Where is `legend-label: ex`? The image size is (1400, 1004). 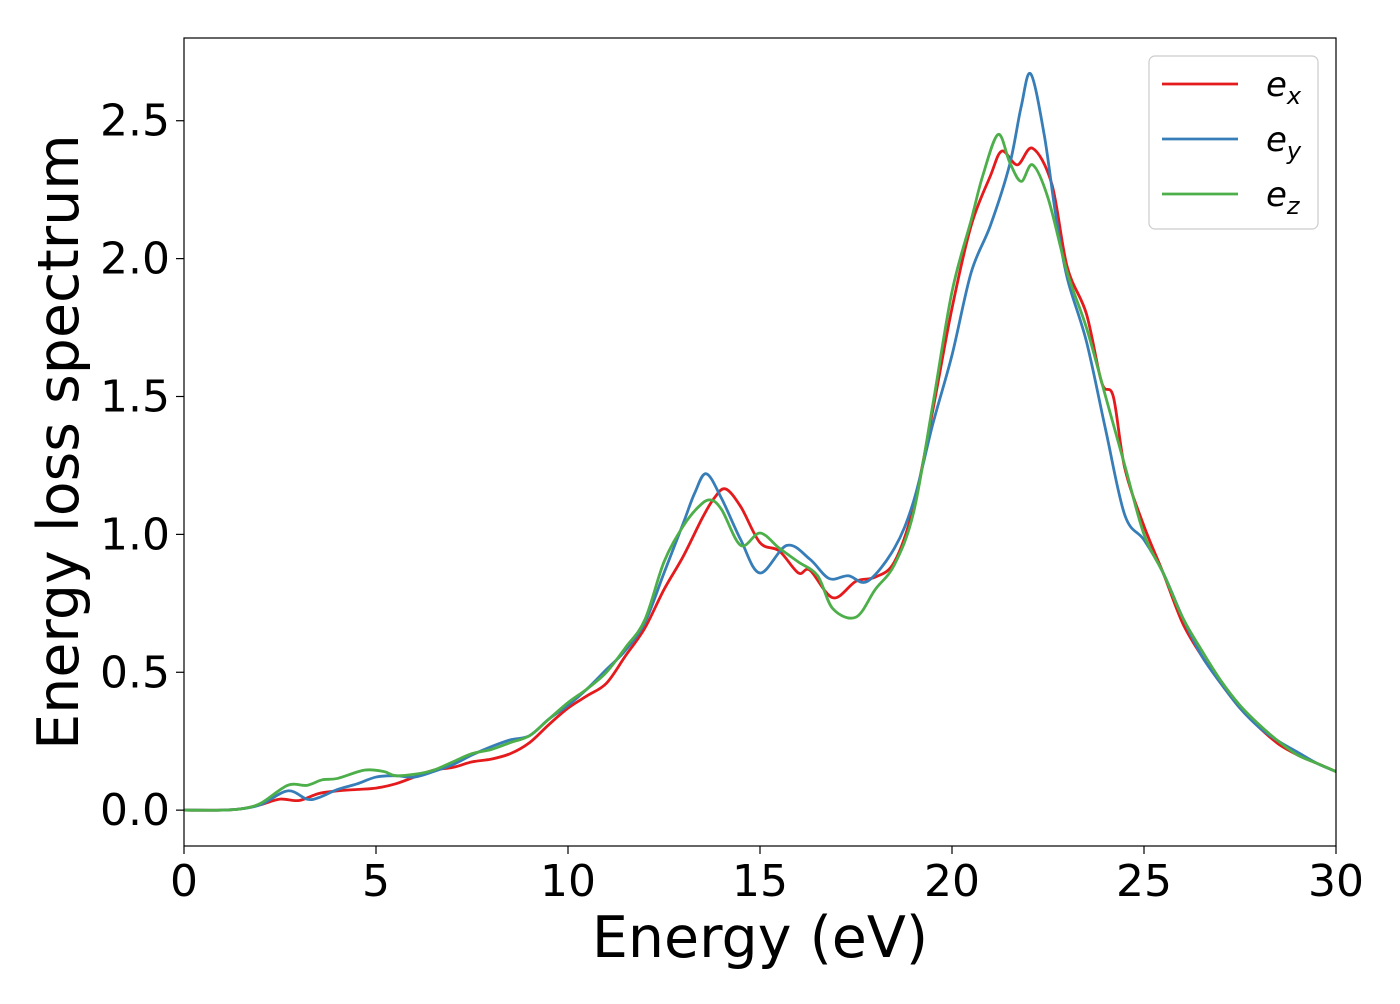
legend-label: ex is located at coordinates (1284, 87).